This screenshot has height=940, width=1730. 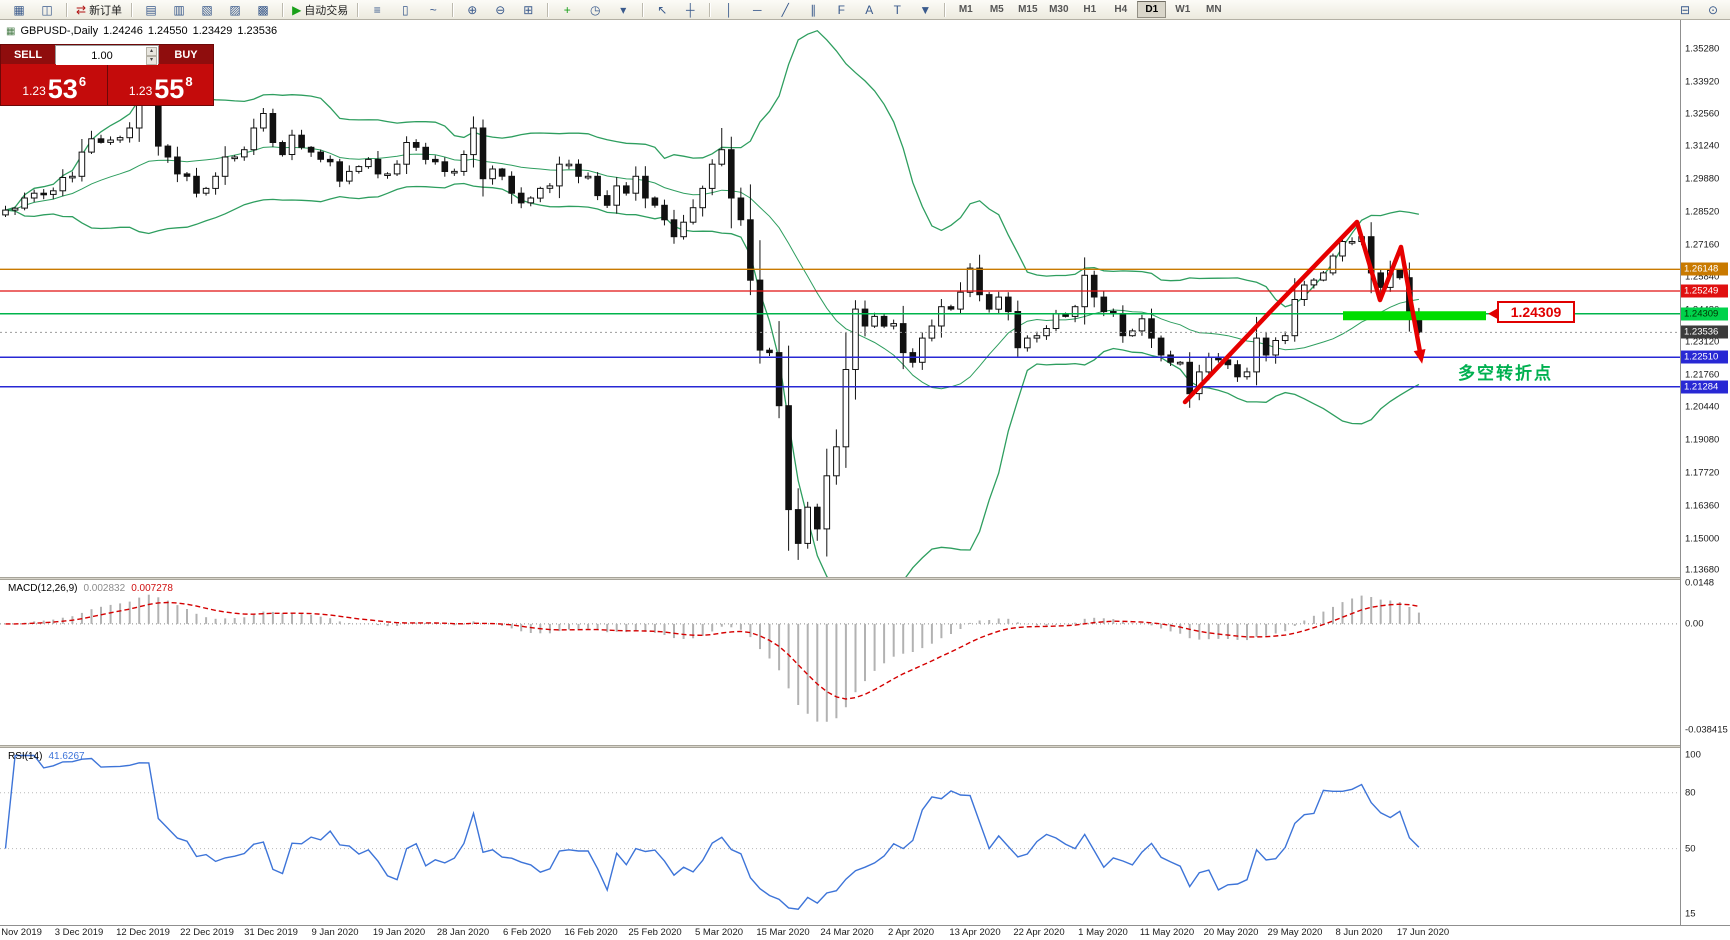 What do you see at coordinates (1704, 314) in the screenshot?
I see `price-line-label: 1.24309` at bounding box center [1704, 314].